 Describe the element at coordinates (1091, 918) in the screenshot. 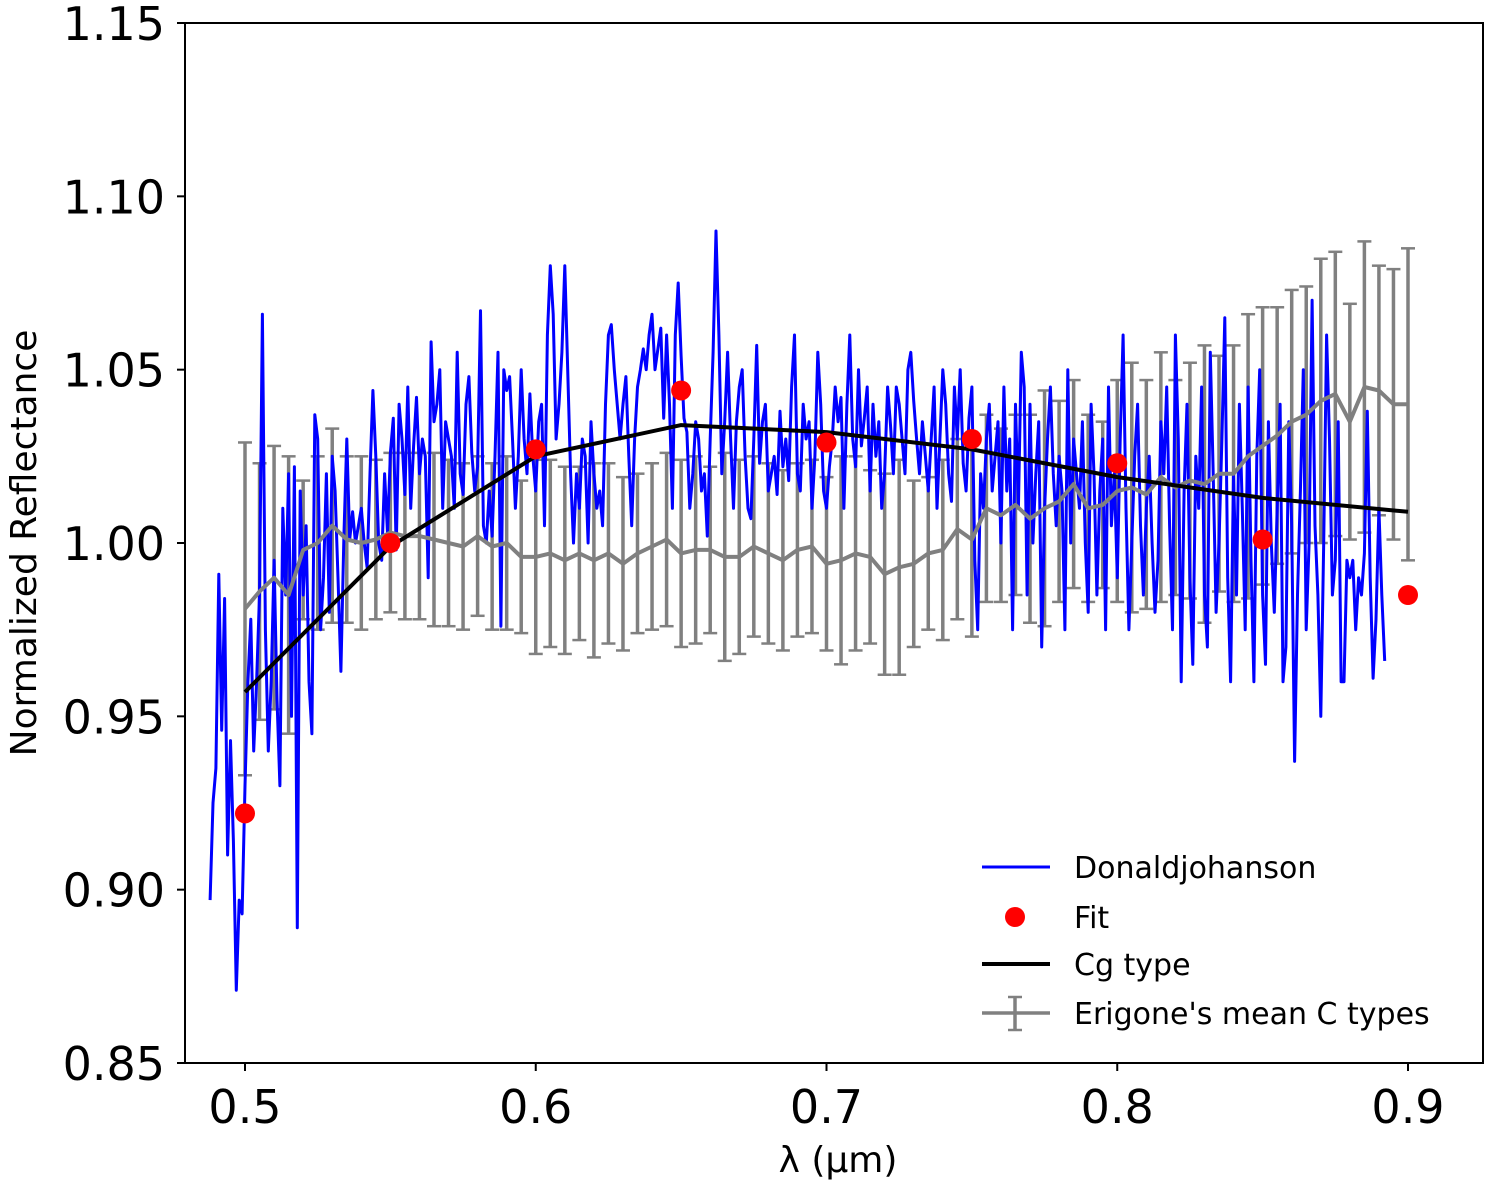

I see `legend-label-fit: Fit` at that location.